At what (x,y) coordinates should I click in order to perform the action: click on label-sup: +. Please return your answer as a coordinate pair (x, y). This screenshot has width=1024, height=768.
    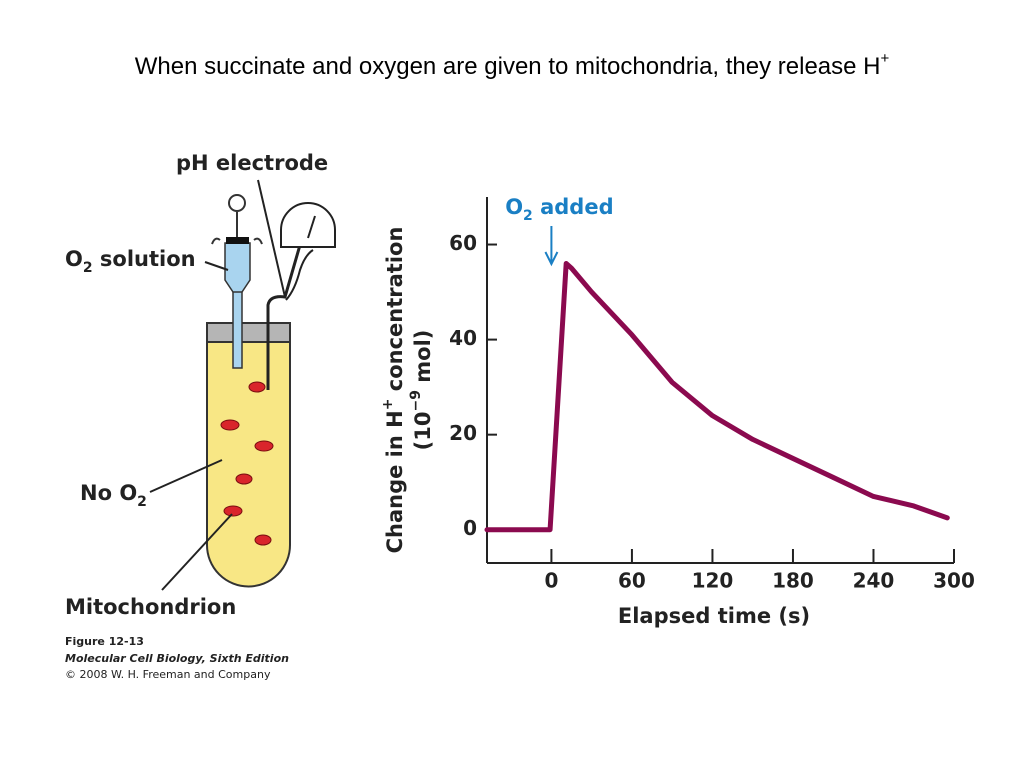
    Looking at the image, I should click on (388, 405).